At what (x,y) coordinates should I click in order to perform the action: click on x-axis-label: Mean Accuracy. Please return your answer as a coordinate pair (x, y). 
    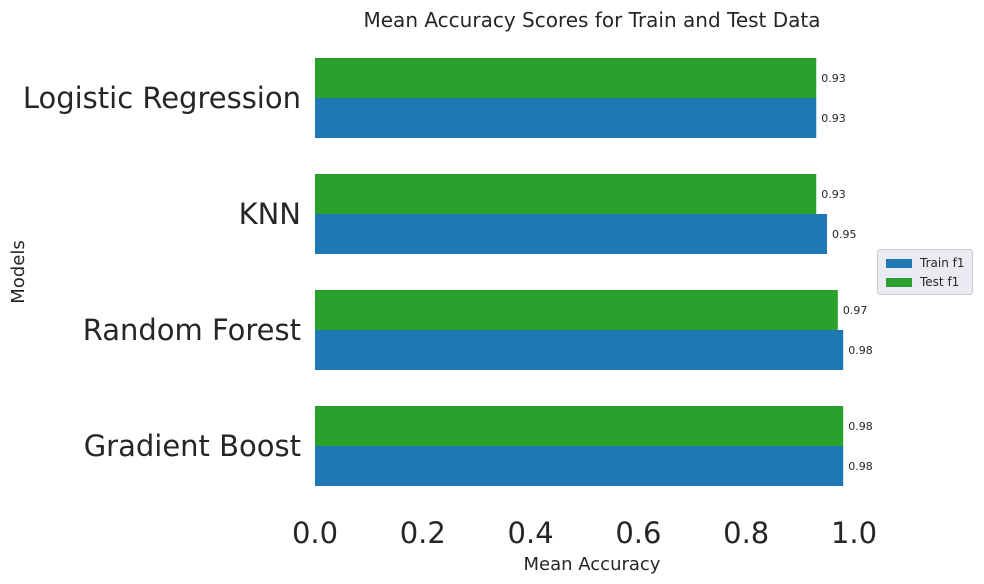
    Looking at the image, I should click on (592, 564).